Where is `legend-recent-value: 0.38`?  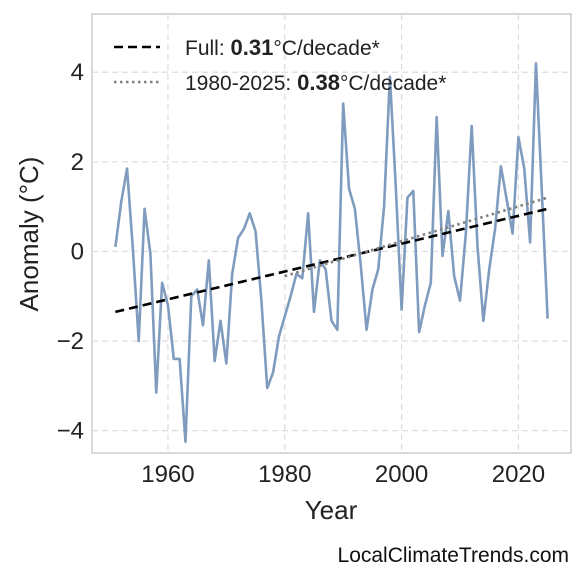
legend-recent-value: 0.38 is located at coordinates (318, 82).